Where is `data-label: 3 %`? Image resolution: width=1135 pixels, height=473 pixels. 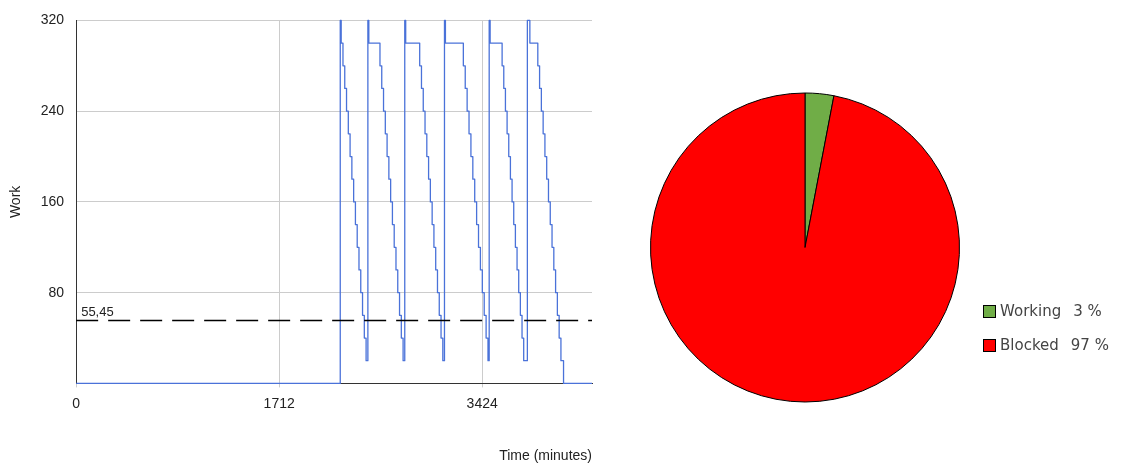
data-label: 3 % is located at coordinates (1087, 311).